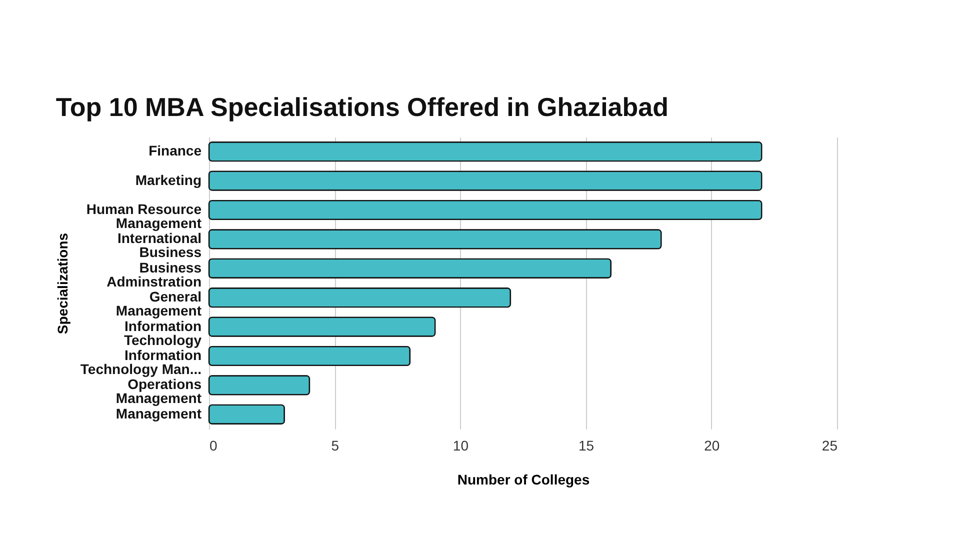 The image size is (960, 540). I want to click on y-tick-label: International Business, so click(159, 245).